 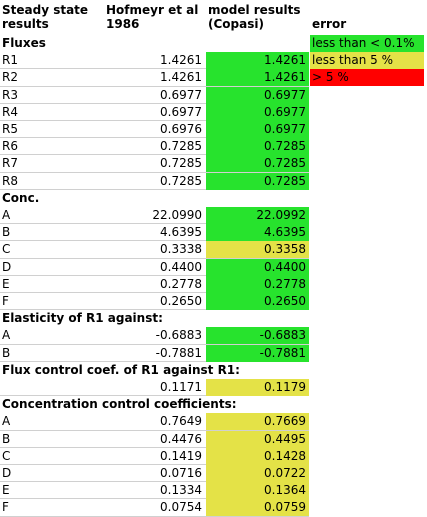 What do you see at coordinates (10, 180) in the screenshot?
I see `row-label: R8` at bounding box center [10, 180].